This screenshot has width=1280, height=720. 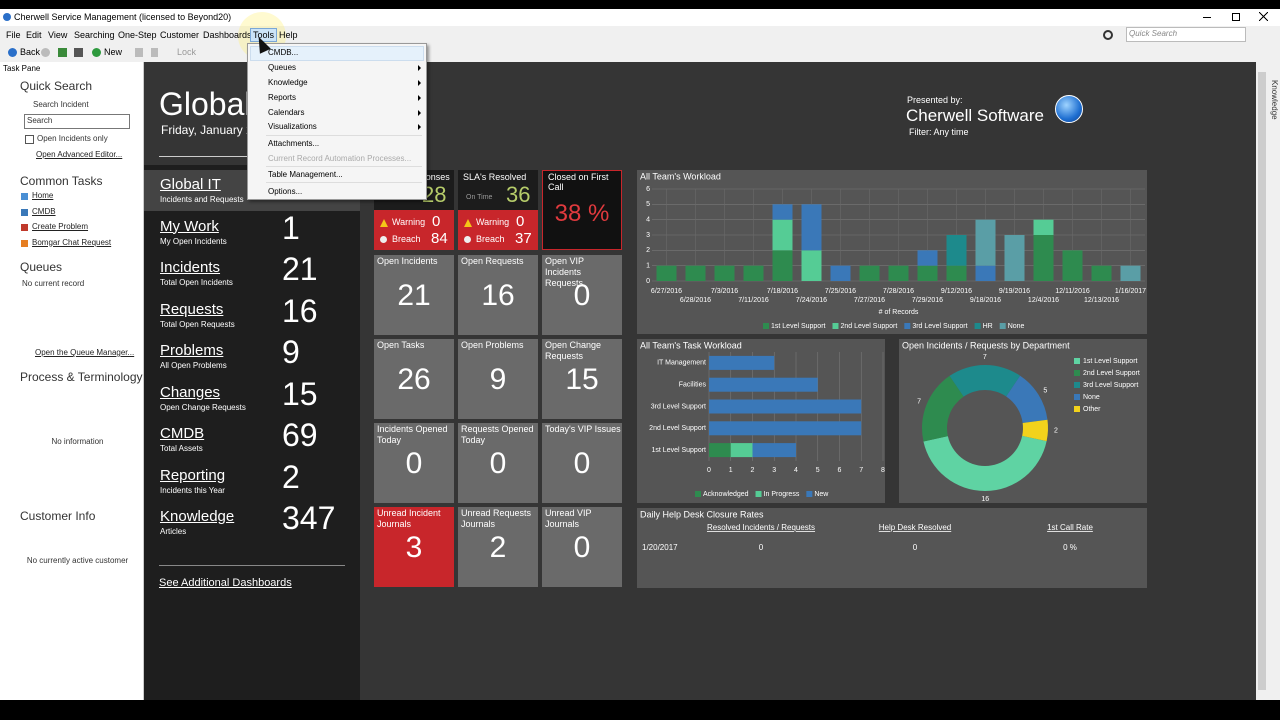 I want to click on home-icon, so click(x=62, y=52).